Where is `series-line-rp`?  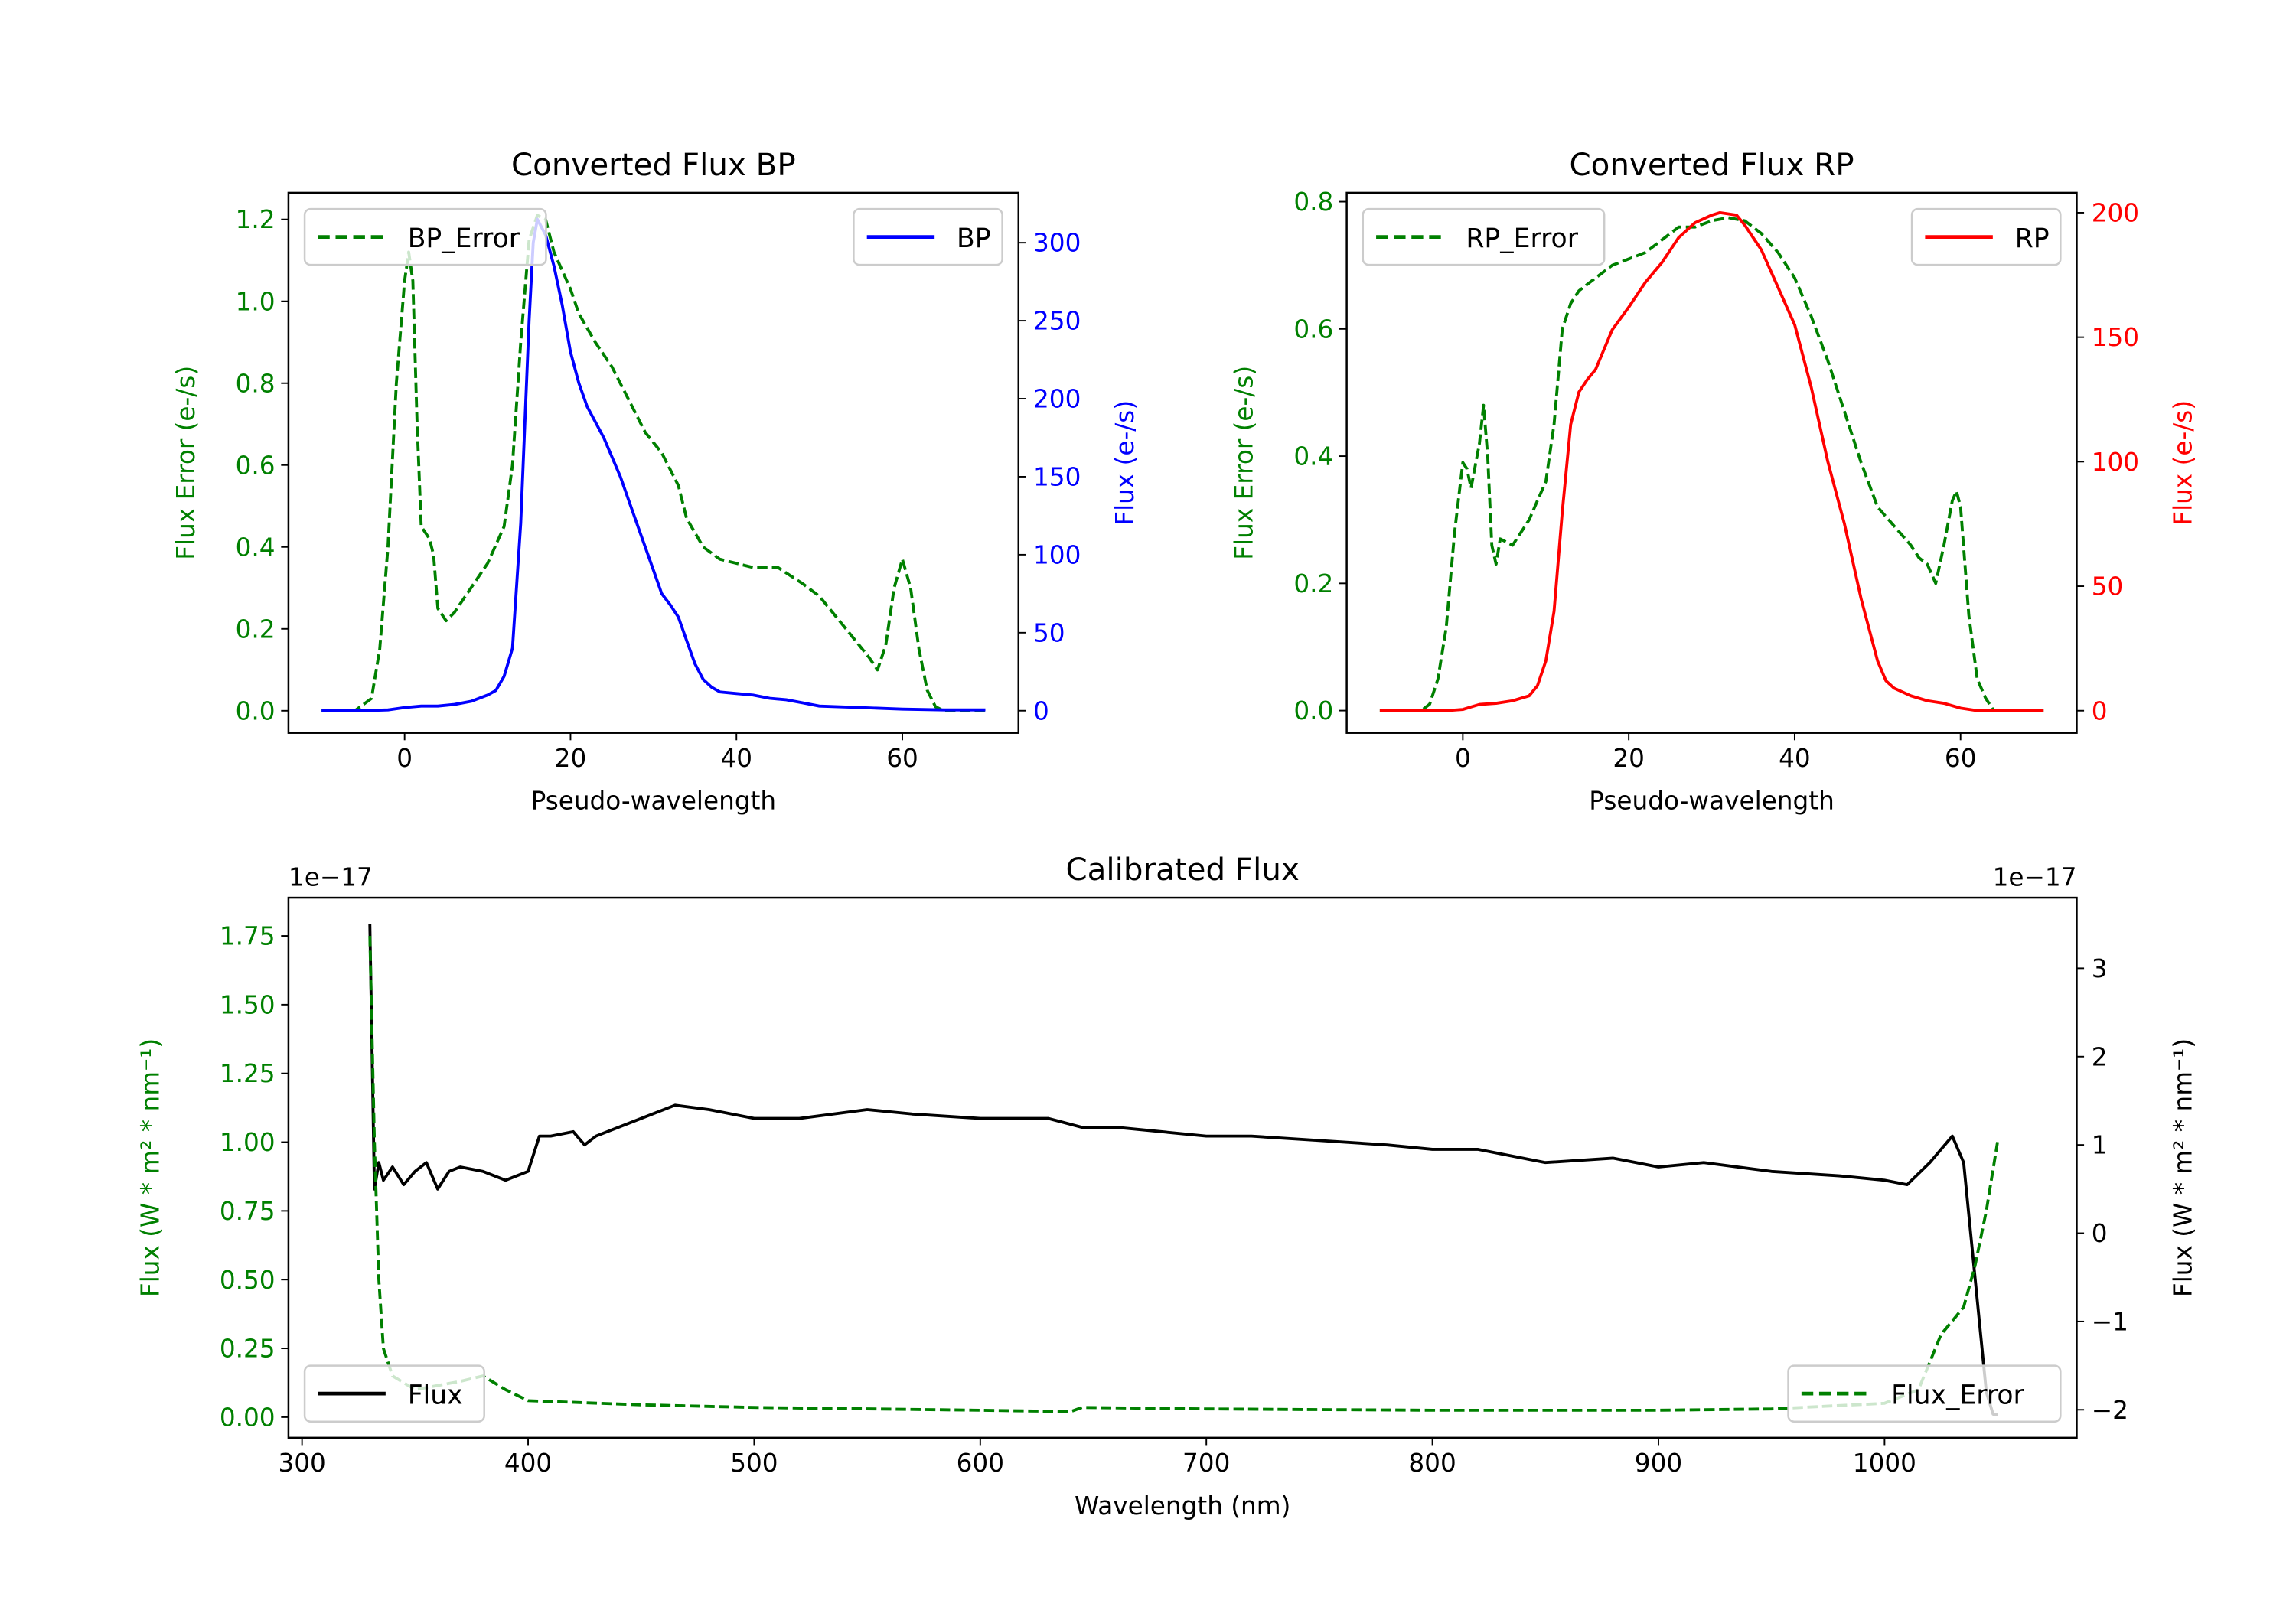 series-line-rp is located at coordinates (1711, 461).